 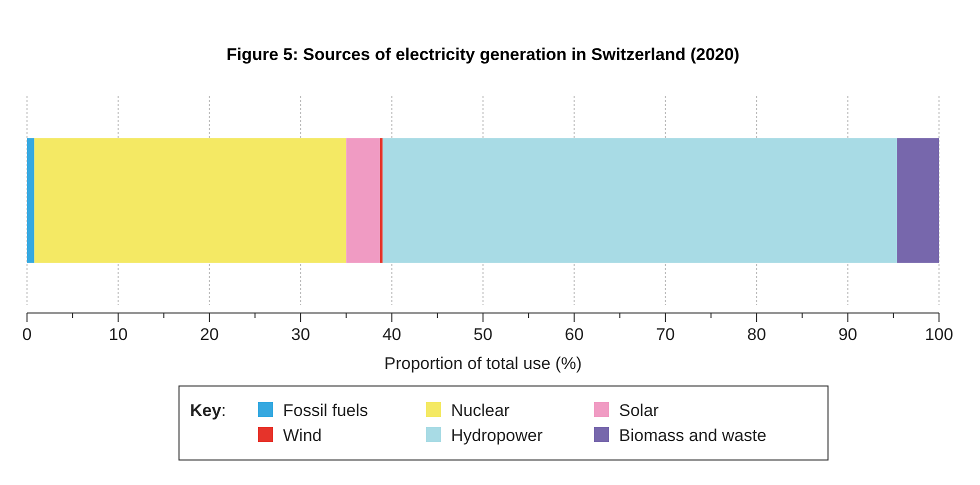 What do you see at coordinates (300, 334) in the screenshot?
I see `x-tick-label: 30` at bounding box center [300, 334].